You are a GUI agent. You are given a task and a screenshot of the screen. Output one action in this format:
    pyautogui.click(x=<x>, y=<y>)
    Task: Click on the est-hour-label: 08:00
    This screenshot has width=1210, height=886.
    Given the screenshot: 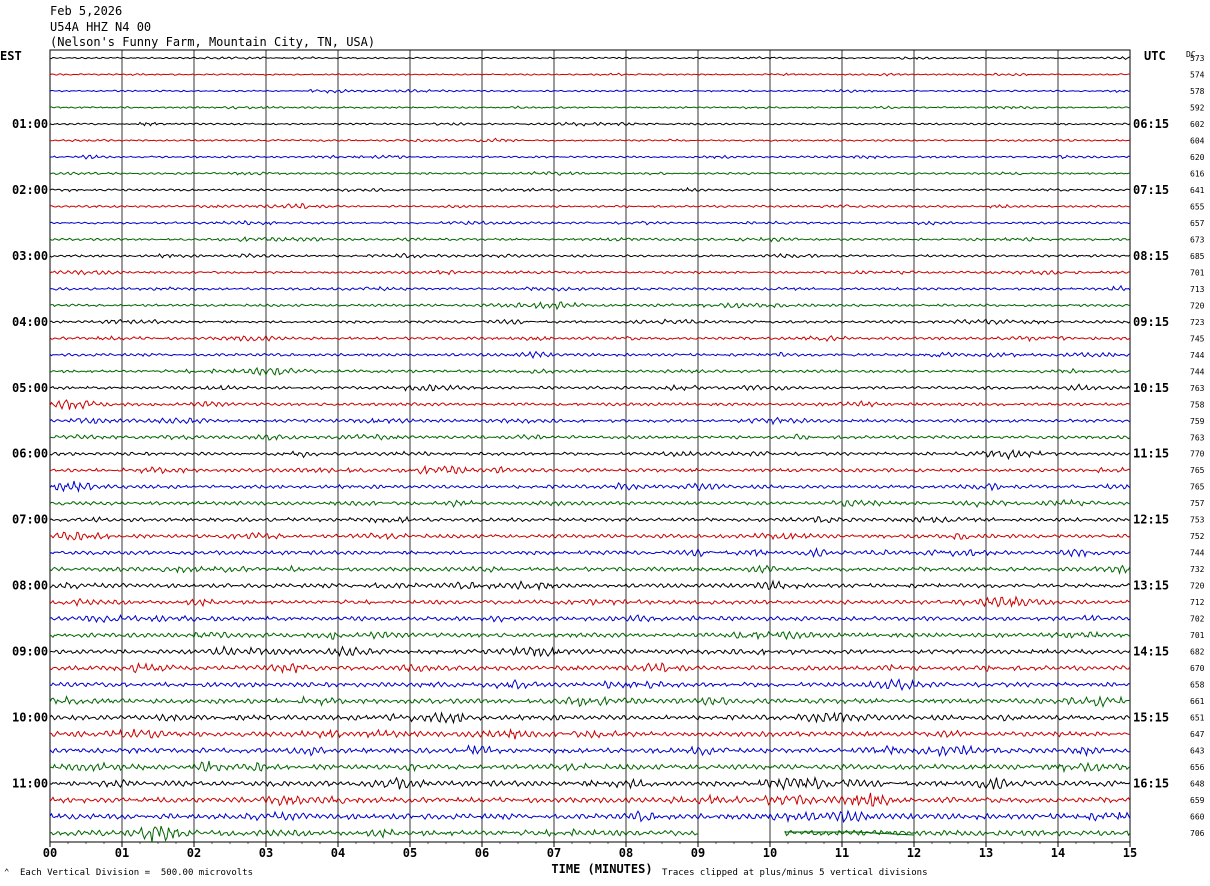 What is the action you would take?
    pyautogui.click(x=30, y=586)
    